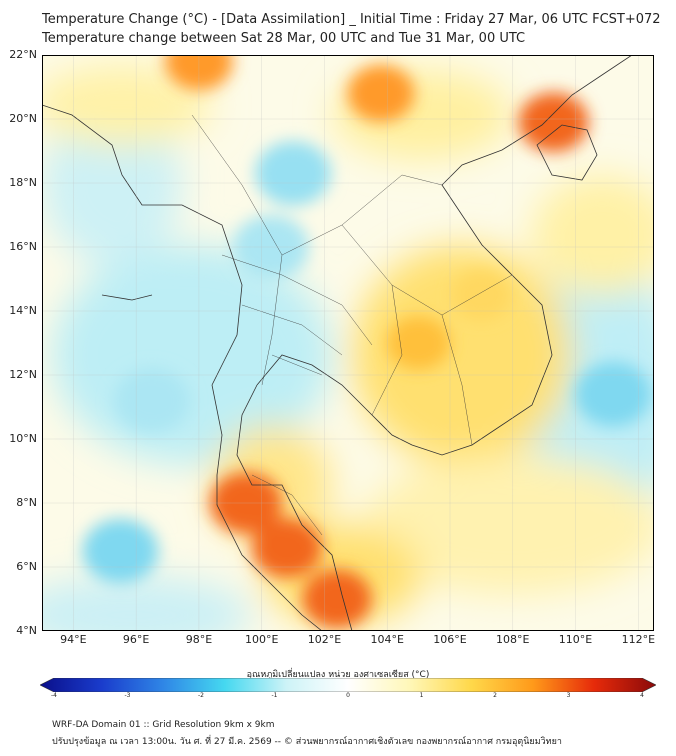  I want to click on lon-label: 98°E, so click(199, 639).